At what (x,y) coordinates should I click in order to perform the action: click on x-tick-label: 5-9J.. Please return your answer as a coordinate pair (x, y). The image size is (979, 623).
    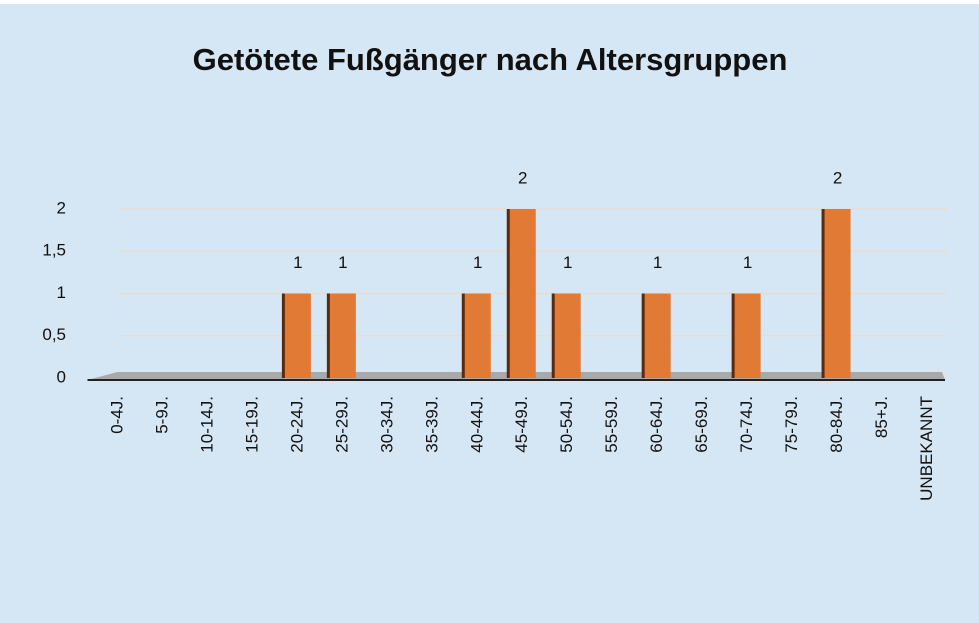
    Looking at the image, I should click on (161, 415).